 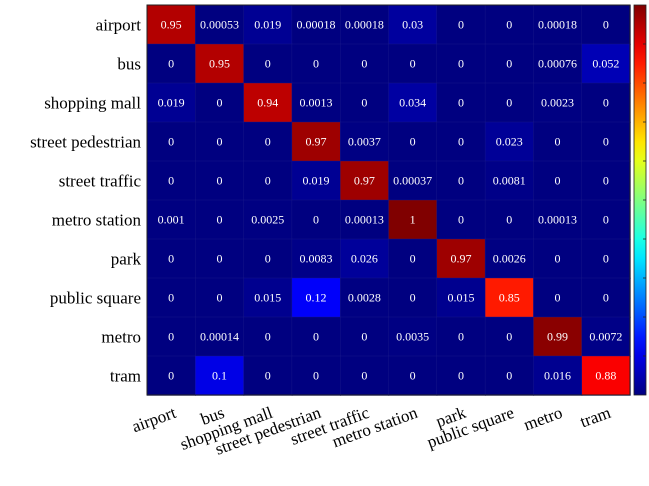 I want to click on row-label: street pedestrian, so click(x=85, y=142).